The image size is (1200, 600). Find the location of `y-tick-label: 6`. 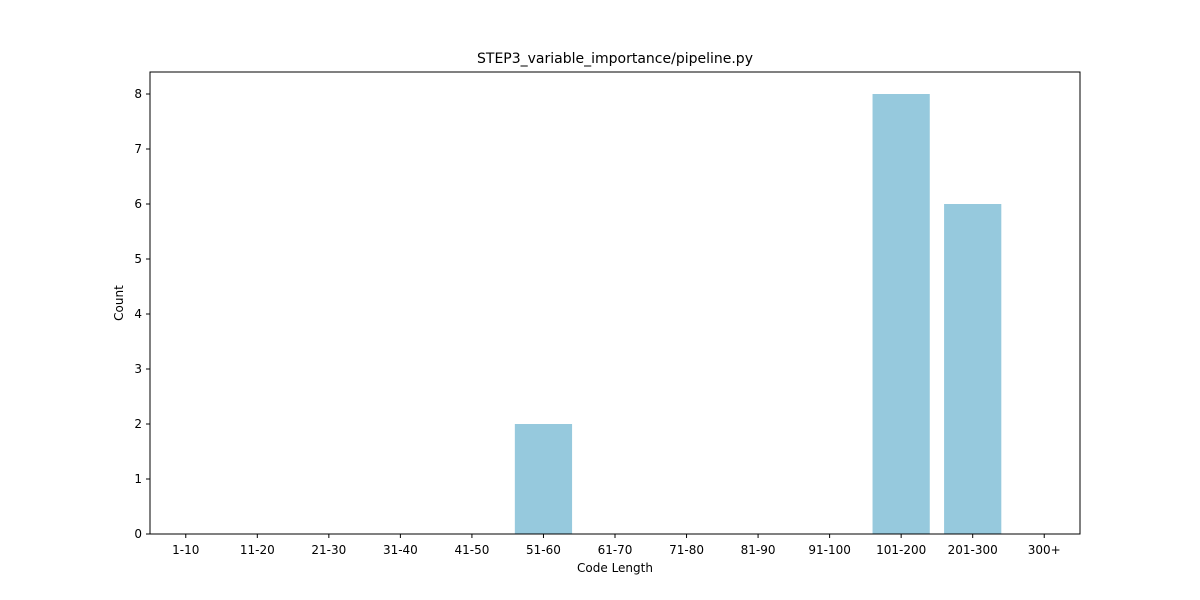

y-tick-label: 6 is located at coordinates (138, 204).